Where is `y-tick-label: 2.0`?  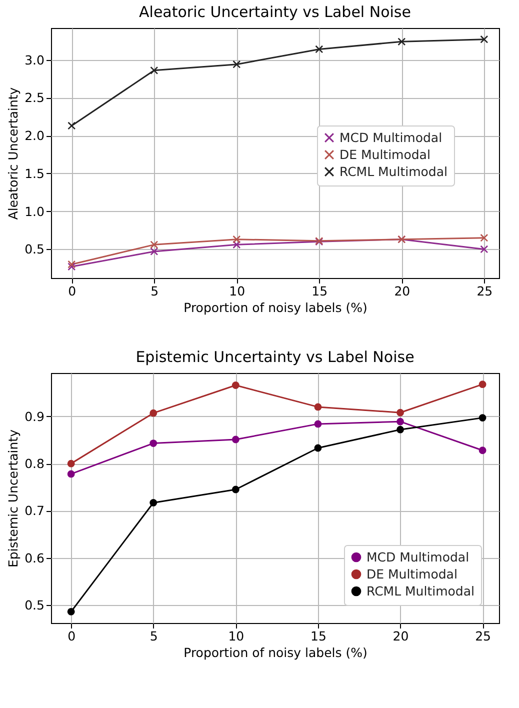 y-tick-label: 2.0 is located at coordinates (34, 136).